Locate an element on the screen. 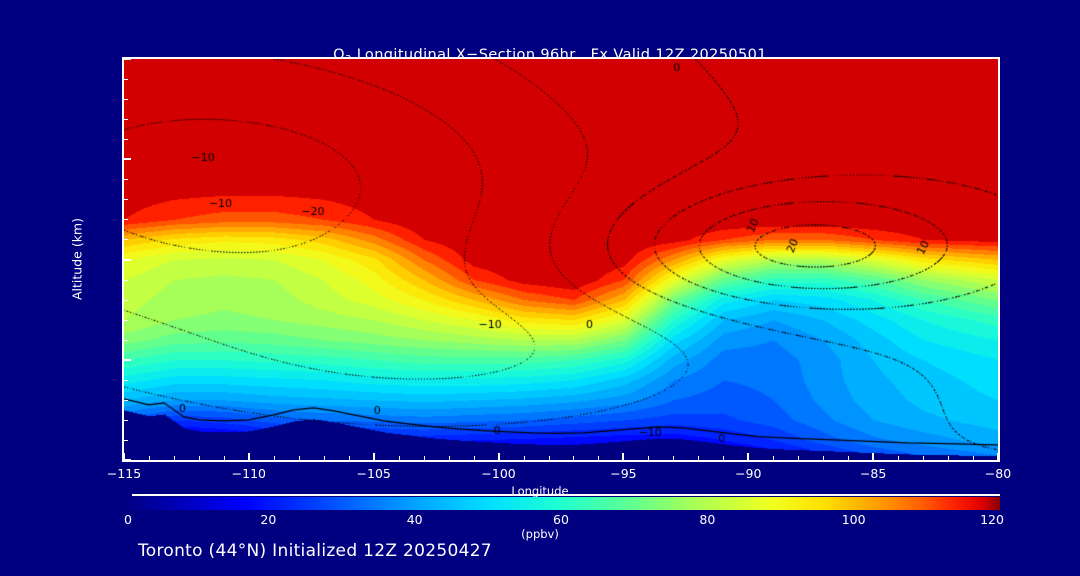 This screenshot has width=1080, height=576. colorbar is located at coordinates (561, 503).